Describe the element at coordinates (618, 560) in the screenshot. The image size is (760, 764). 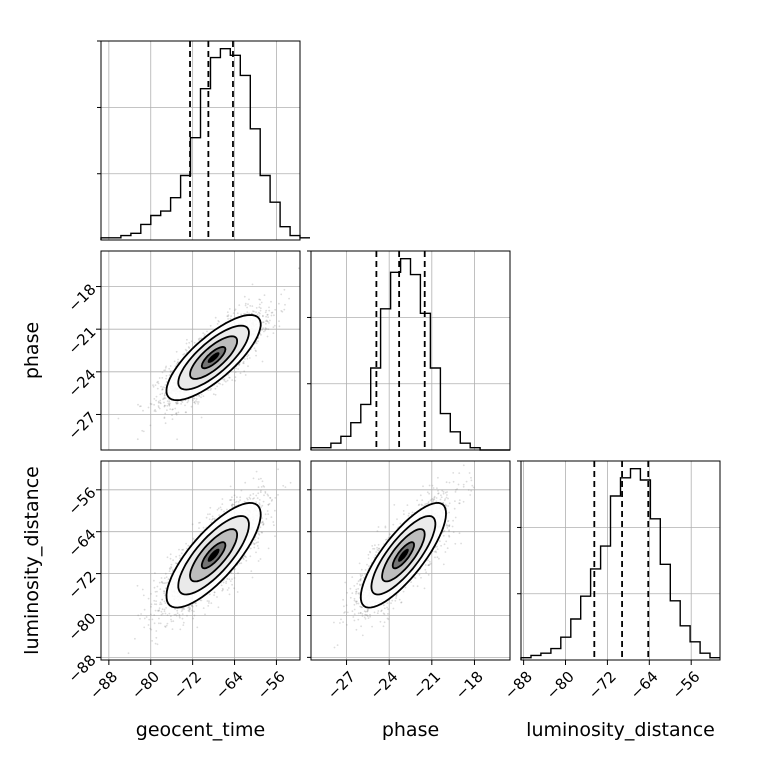
I see `marginal-panel-luminosity_distance` at that location.